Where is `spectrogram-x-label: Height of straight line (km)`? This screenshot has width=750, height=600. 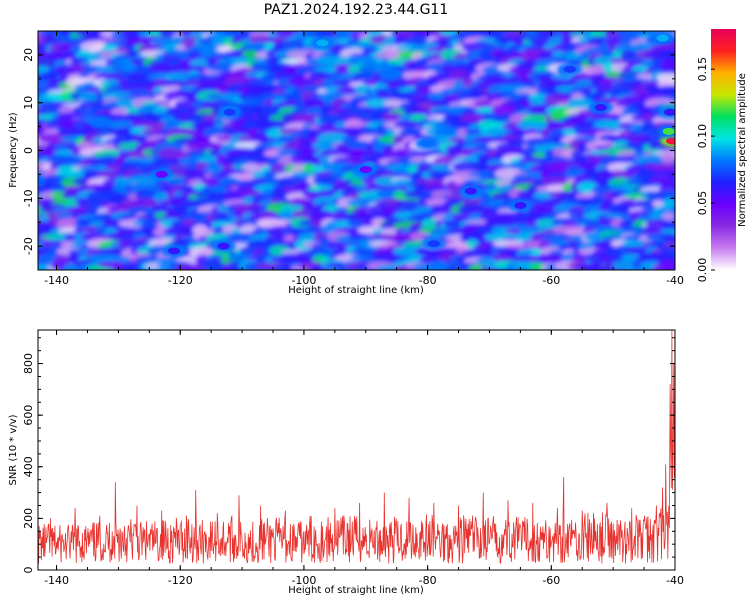 spectrogram-x-label: Height of straight line (km) is located at coordinates (356, 290).